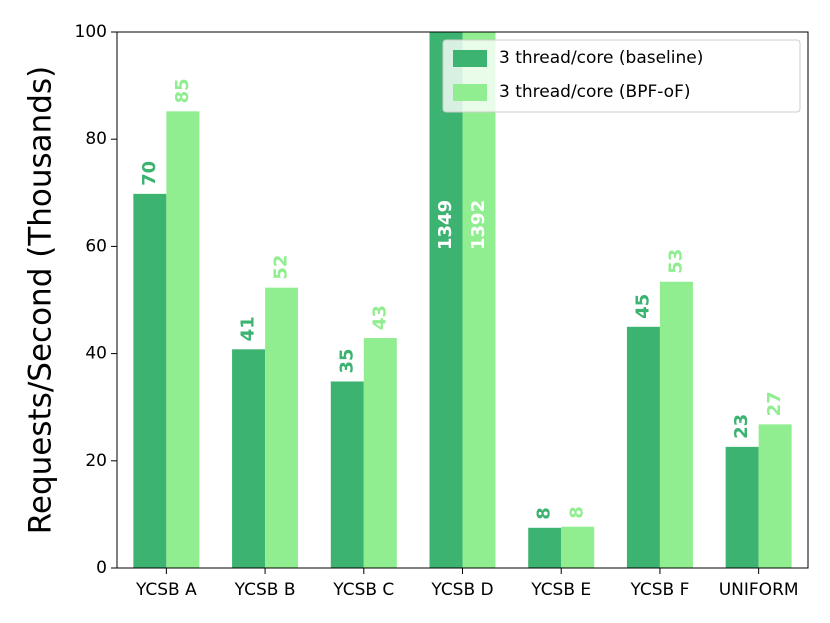 Image resolution: width=830 pixels, height=623 pixels. Describe the element at coordinates (96, 246) in the screenshot. I see `y-tick-label: 60` at that location.